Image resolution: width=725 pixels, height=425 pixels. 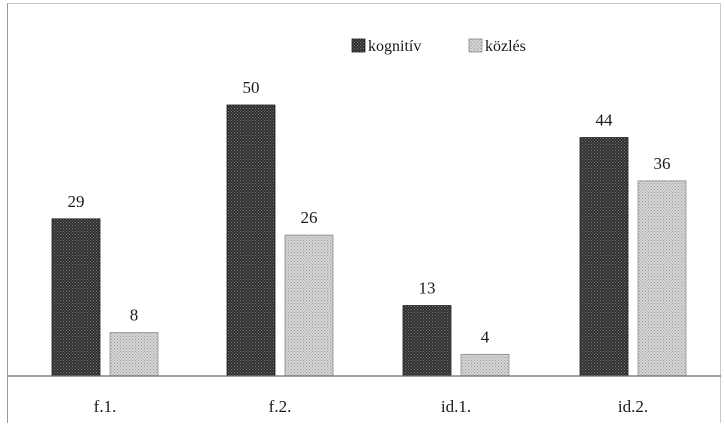 What do you see at coordinates (251, 87) in the screenshot?
I see `data-label-kognitív-f.2.: 50` at bounding box center [251, 87].